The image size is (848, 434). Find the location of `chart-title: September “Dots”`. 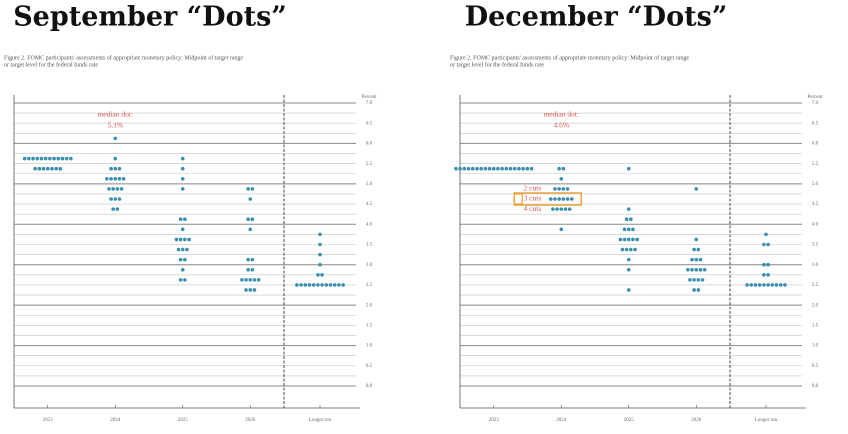

chart-title: September “Dots” is located at coordinates (150, 17).